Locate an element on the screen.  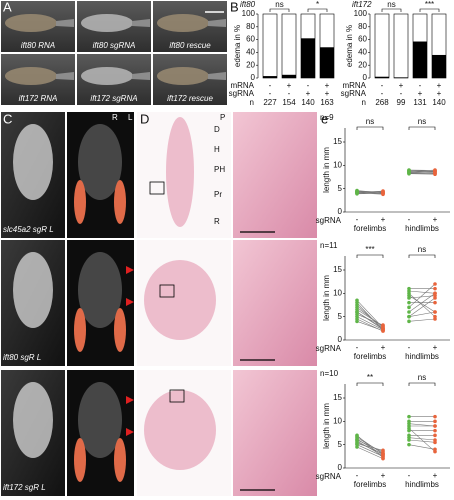
y-tick-label: 40 is located at coordinates (362, 52).